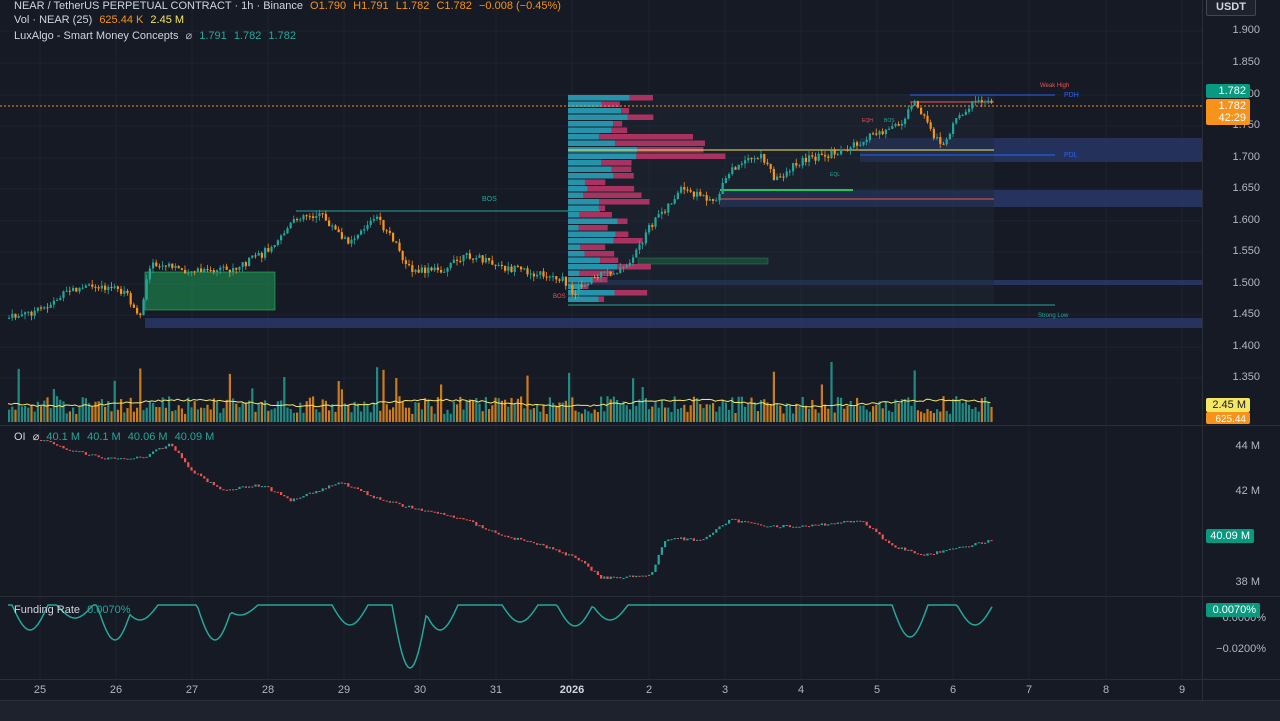  Describe the element at coordinates (602, 208) in the screenshot. I see `profile-bar-down` at that location.